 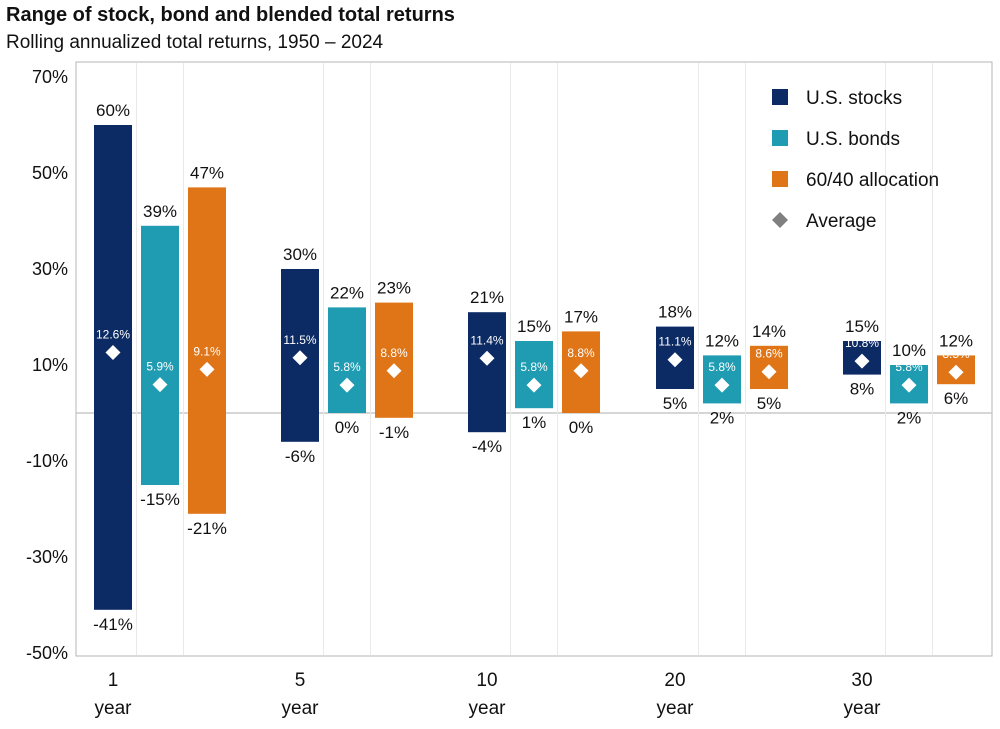 I want to click on min-data-label: 6%, so click(x=956, y=398).